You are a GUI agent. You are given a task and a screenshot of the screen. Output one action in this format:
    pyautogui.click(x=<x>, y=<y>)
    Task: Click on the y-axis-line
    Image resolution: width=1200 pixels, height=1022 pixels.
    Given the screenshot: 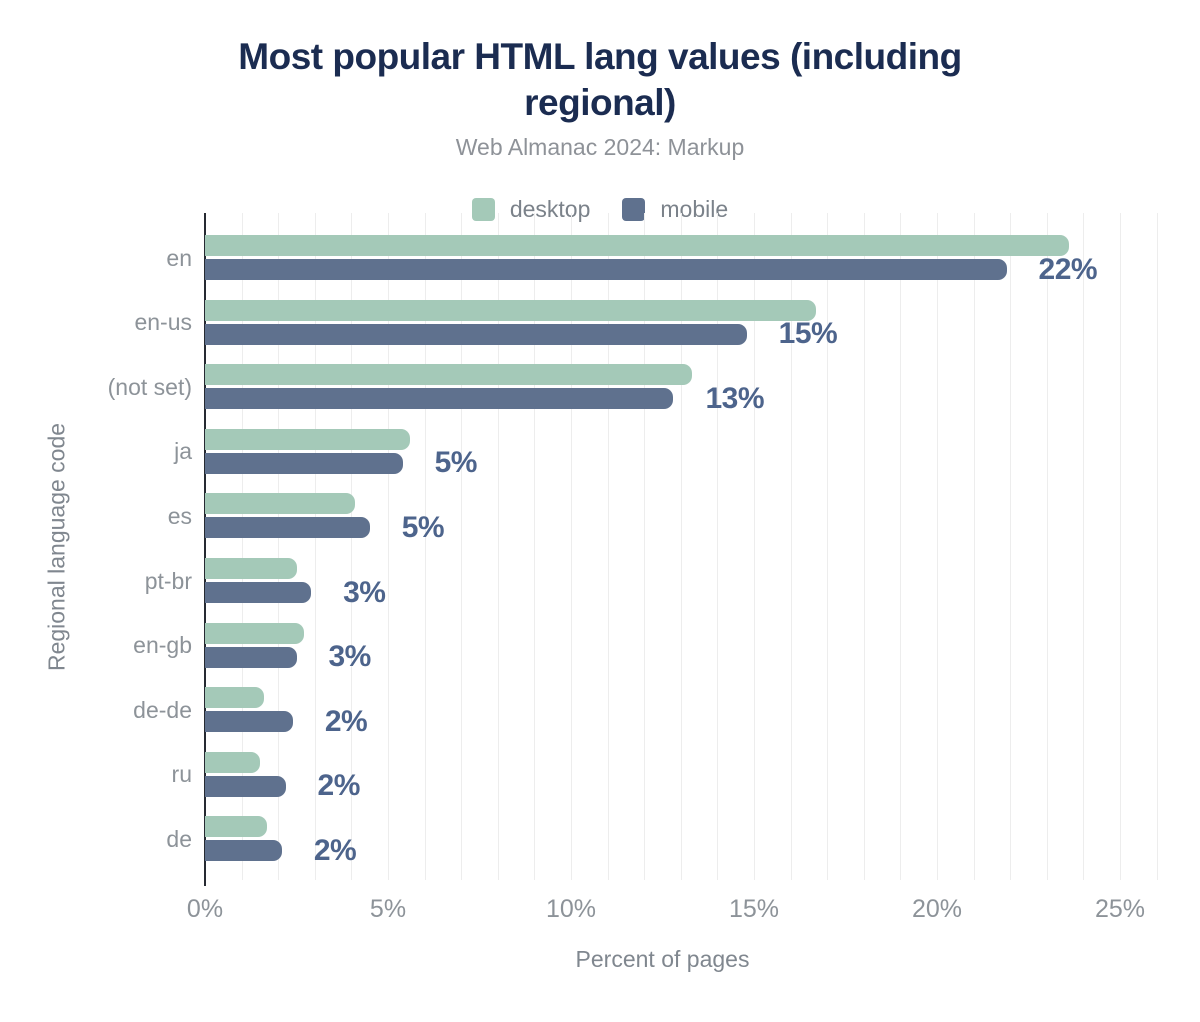 What is the action you would take?
    pyautogui.click(x=205, y=549)
    